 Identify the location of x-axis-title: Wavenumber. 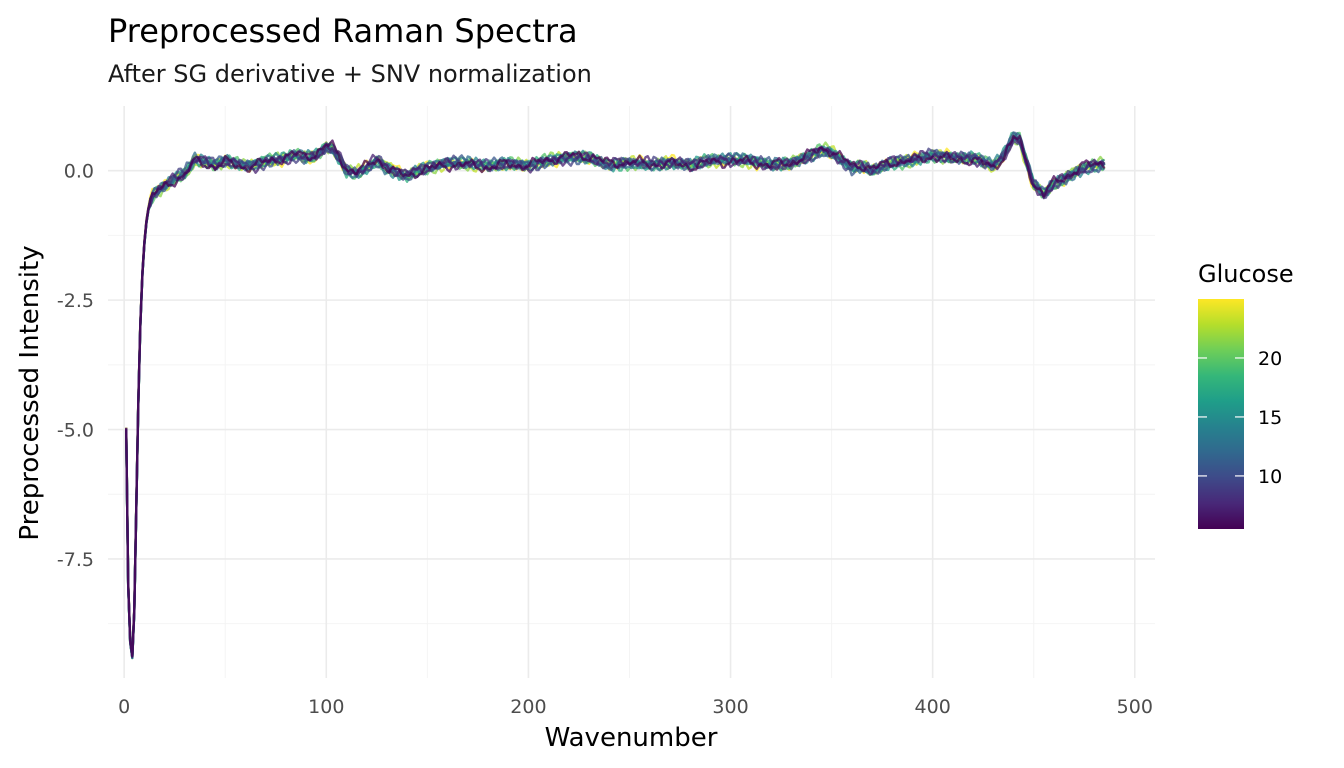
(631, 738).